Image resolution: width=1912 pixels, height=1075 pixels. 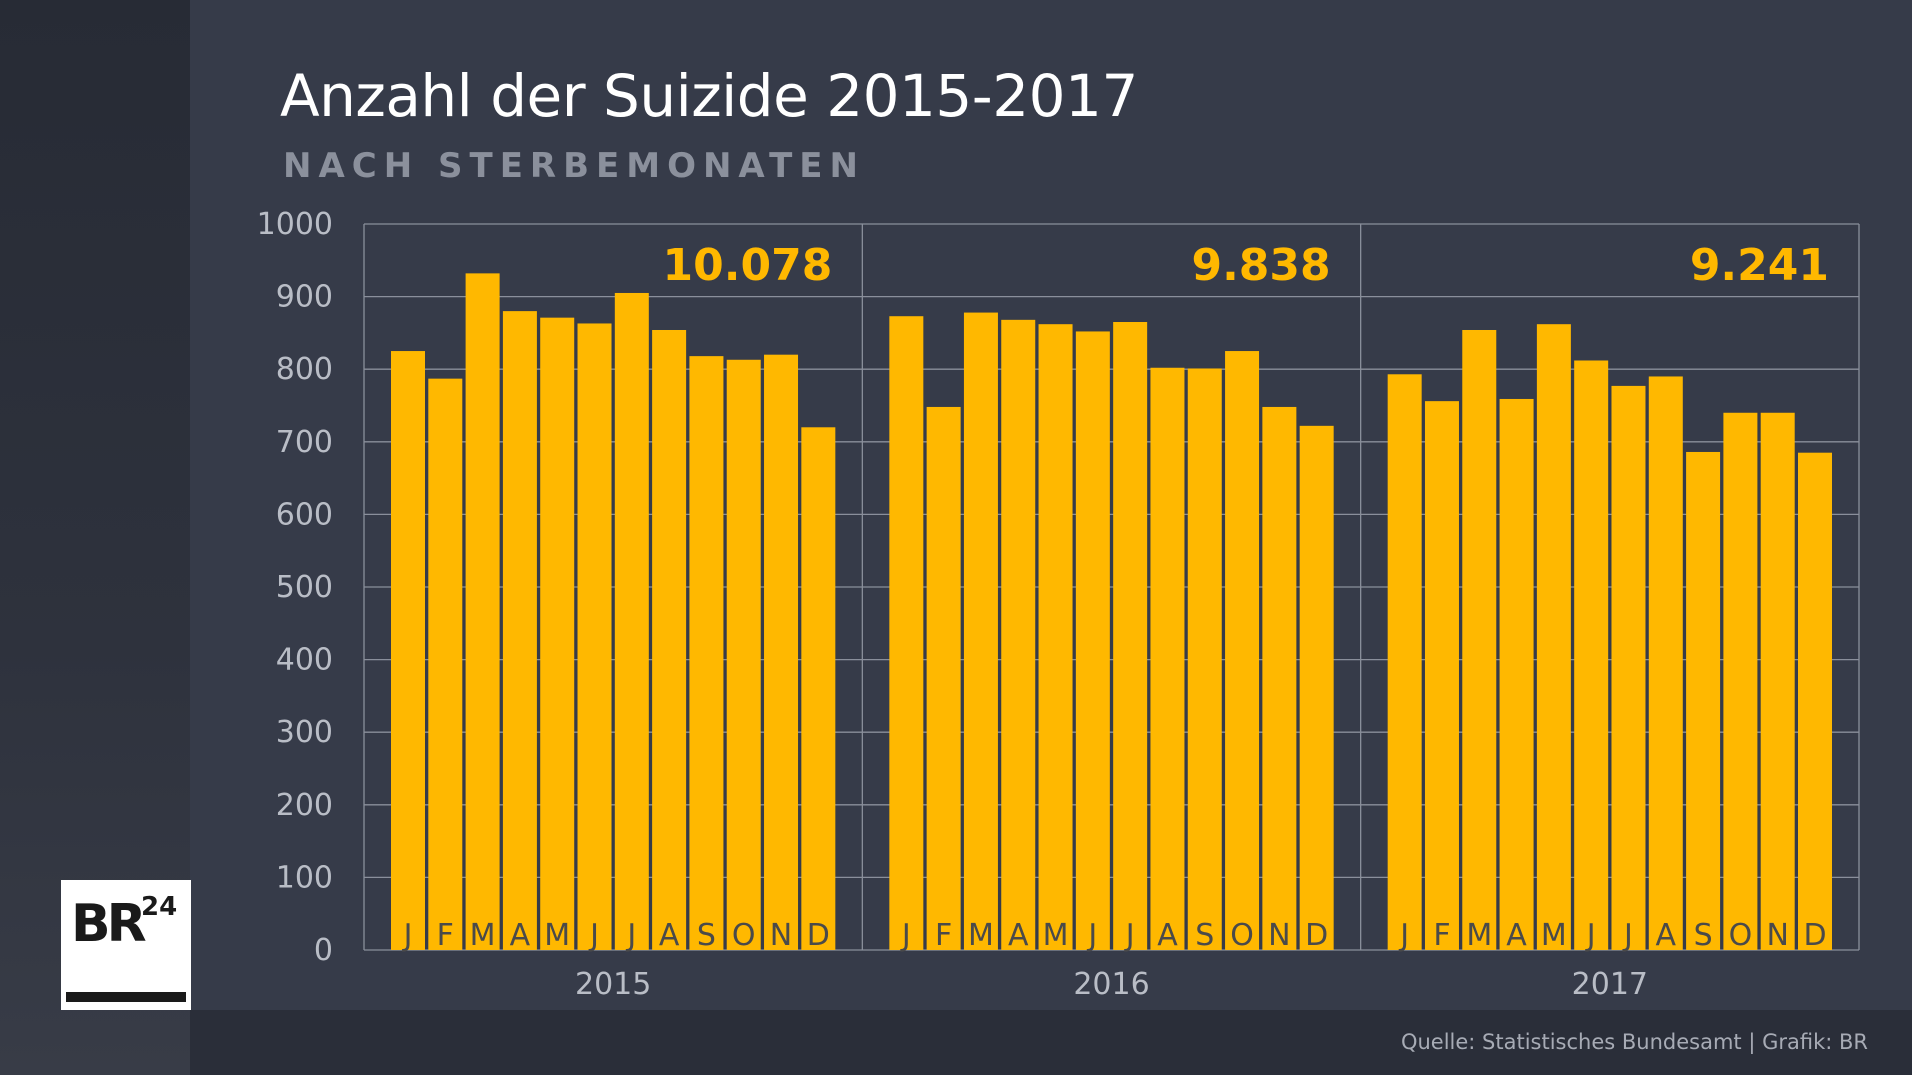 I want to click on y-tick-label: 800, so click(x=304, y=369).